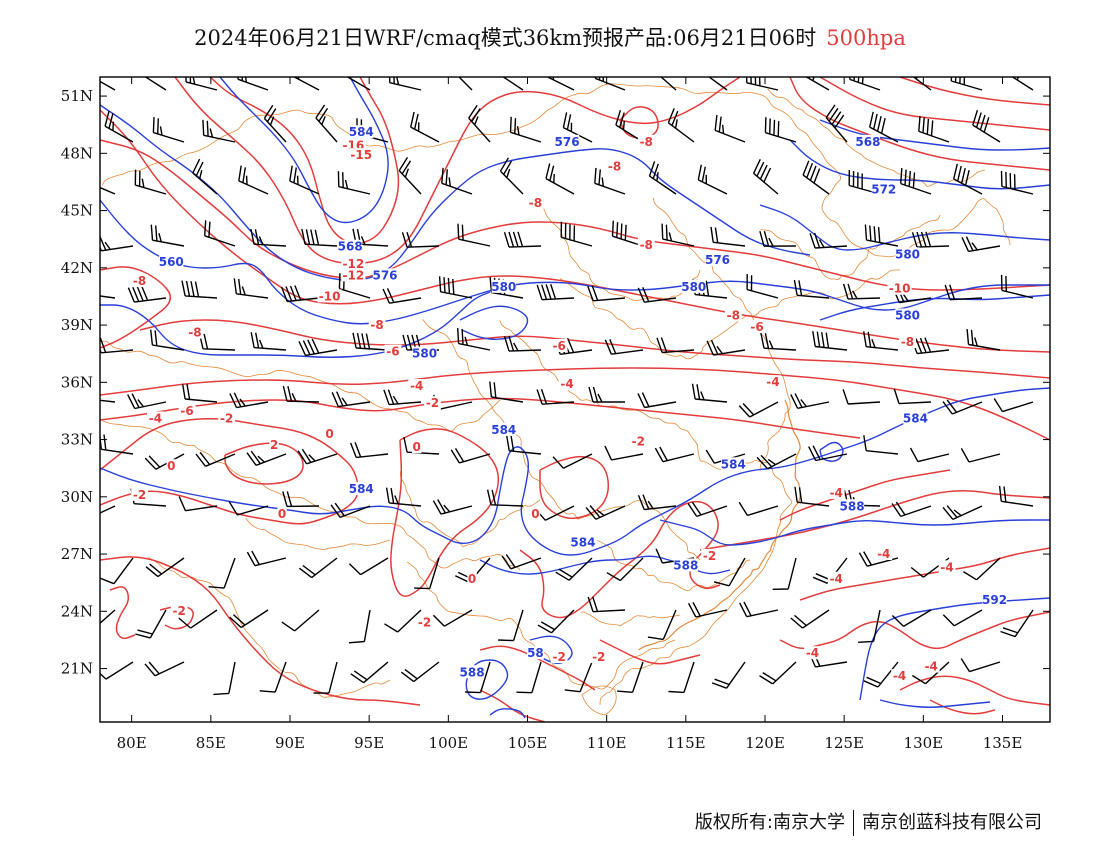  Describe the element at coordinates (852, 506) in the screenshot. I see `geopotential-contour-label: 588` at that location.